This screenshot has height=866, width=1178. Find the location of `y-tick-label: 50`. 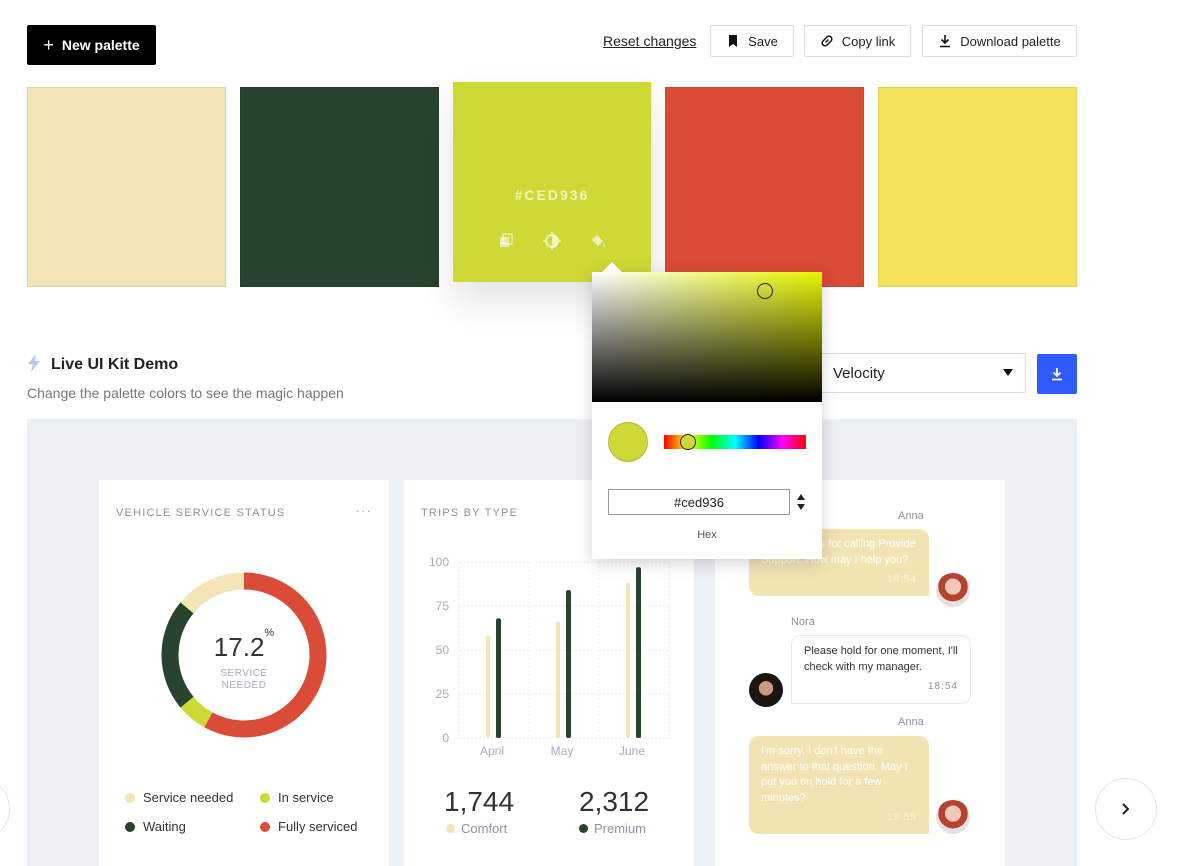

y-tick-label: 50 is located at coordinates (443, 650).